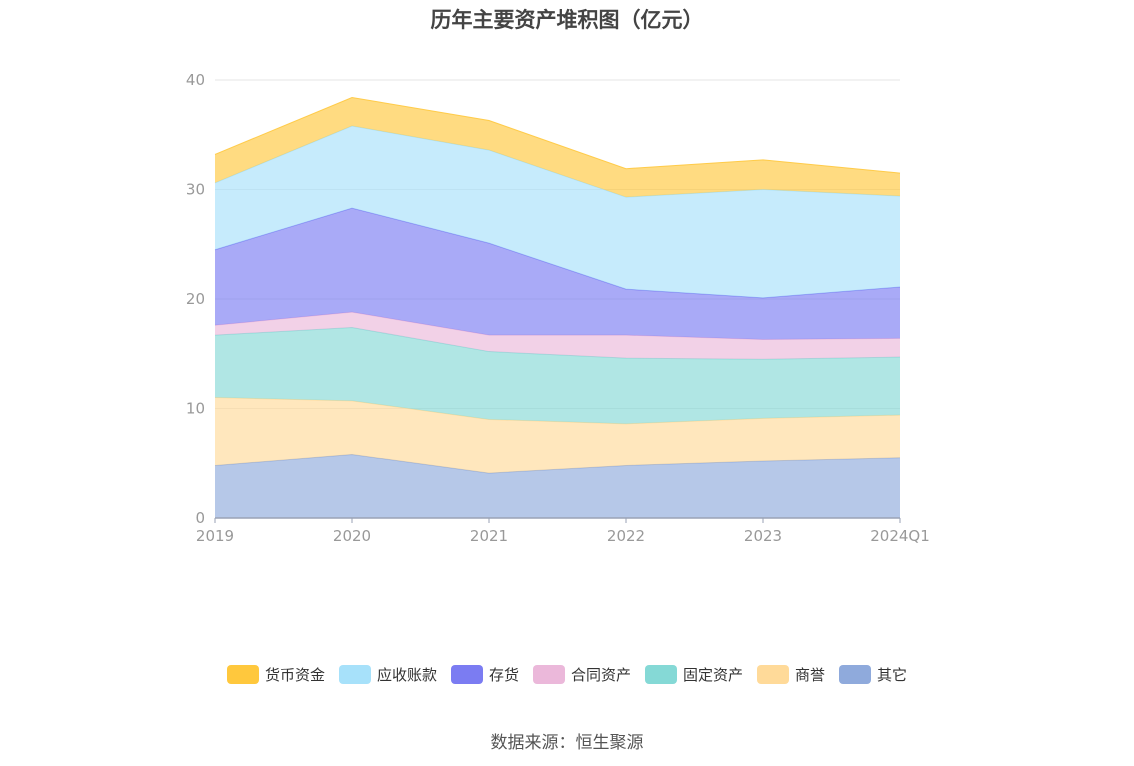 This screenshot has height=766, width=1134. Describe the element at coordinates (195, 299) in the screenshot. I see `y-tick-label: 20` at that location.